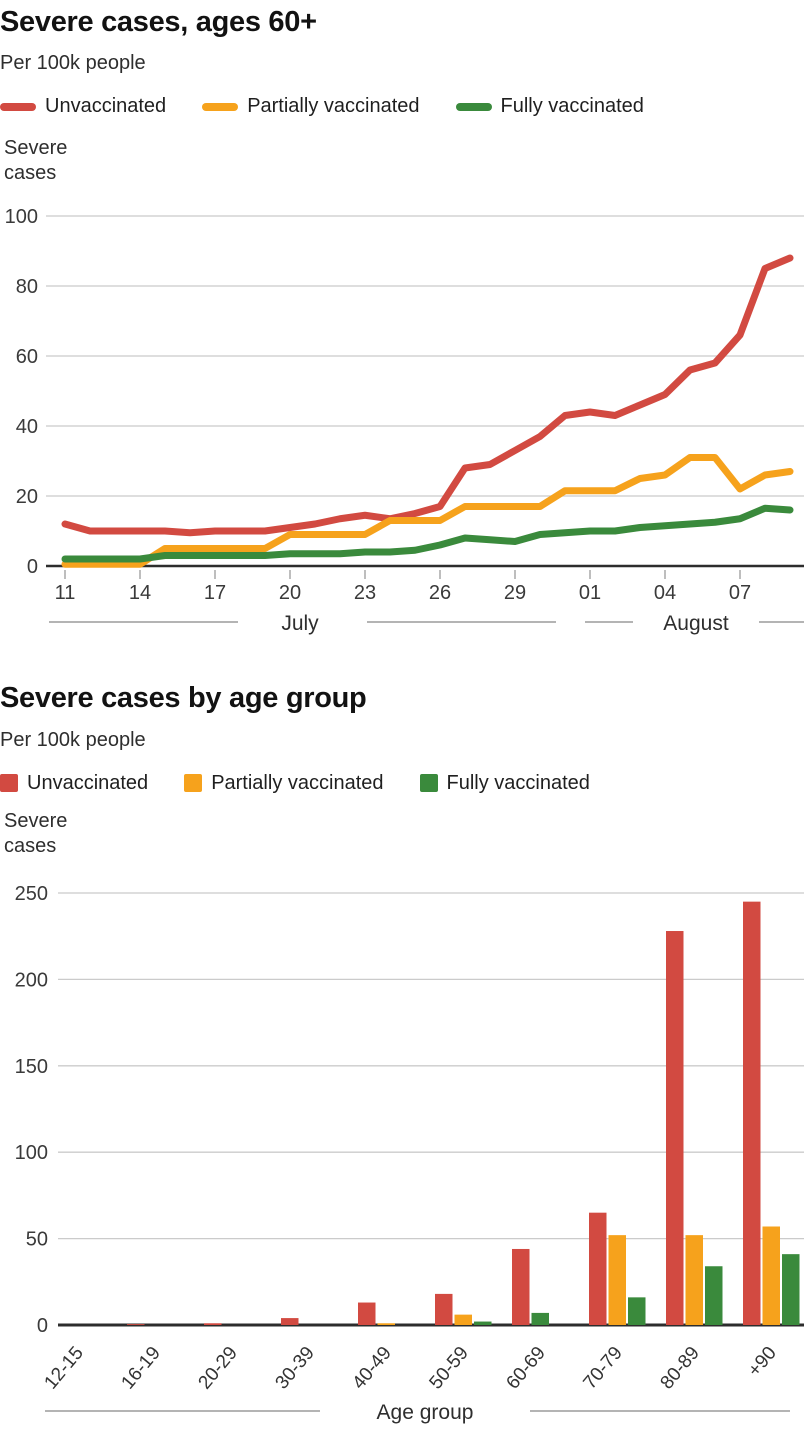 This screenshot has height=1442, width=804. What do you see at coordinates (740, 593) in the screenshot?
I see `x-tick-label-07: 07` at bounding box center [740, 593].